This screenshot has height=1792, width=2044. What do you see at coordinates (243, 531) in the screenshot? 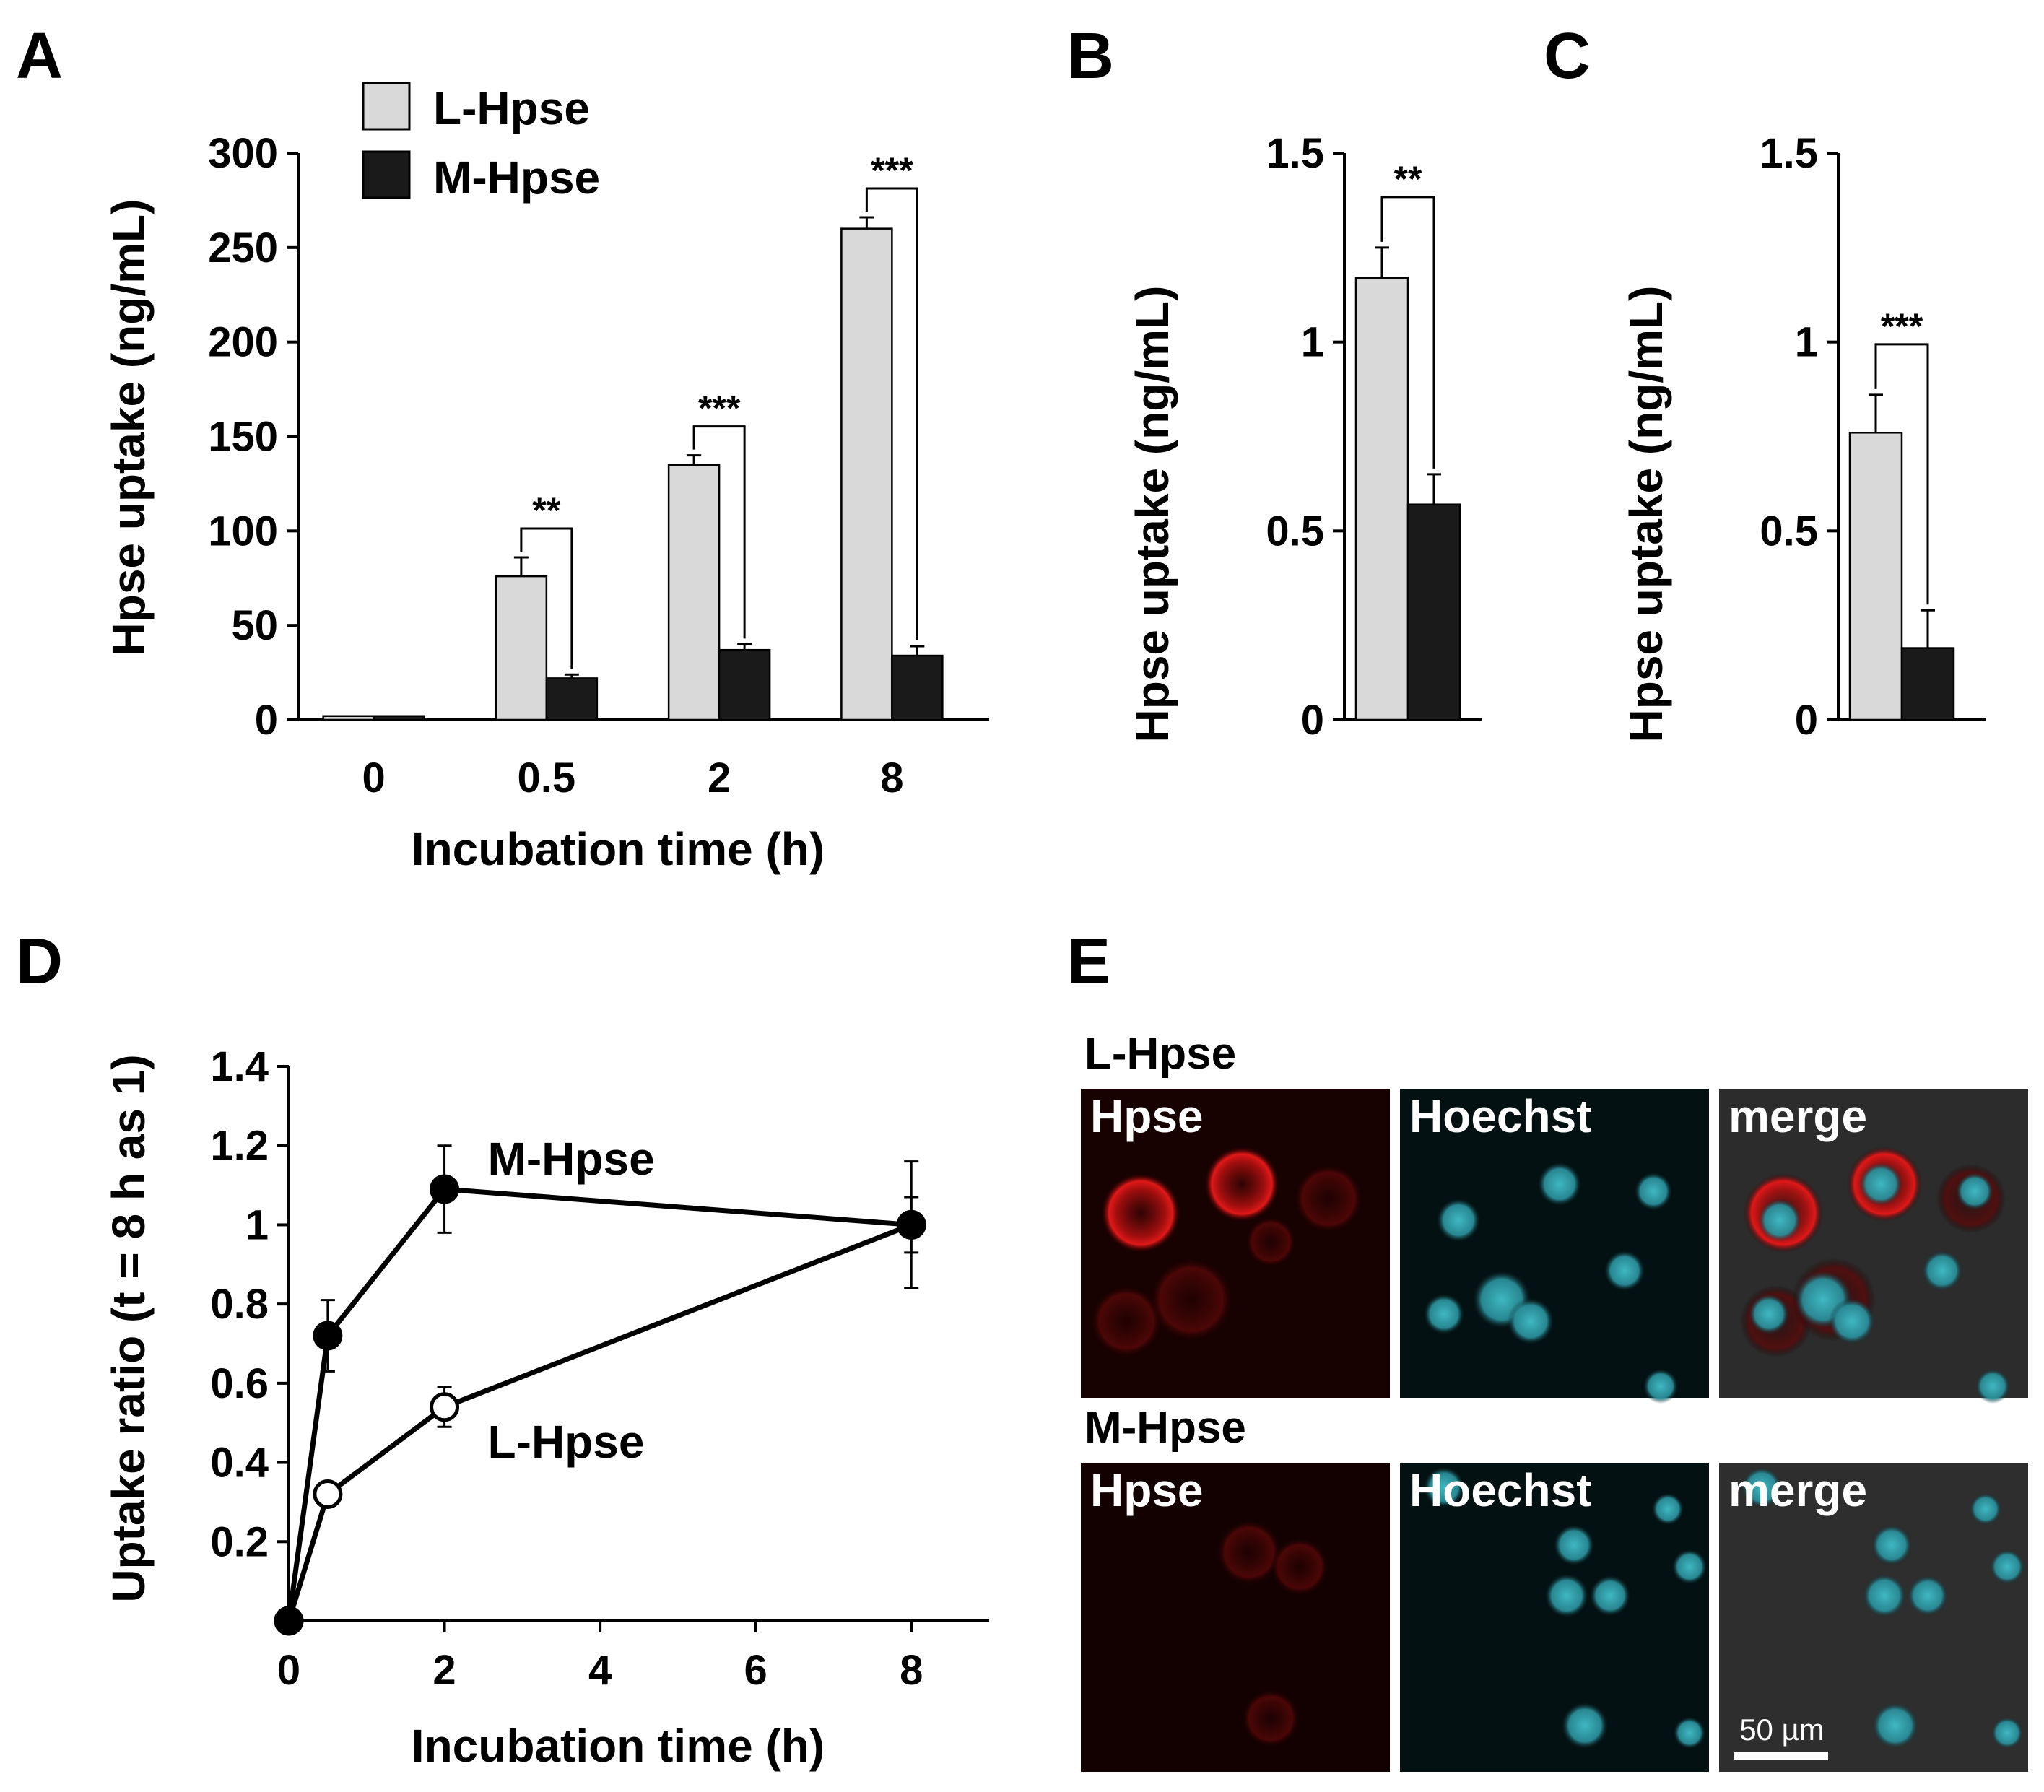
I see `panel-a-y-tick-label: 100` at bounding box center [243, 531].